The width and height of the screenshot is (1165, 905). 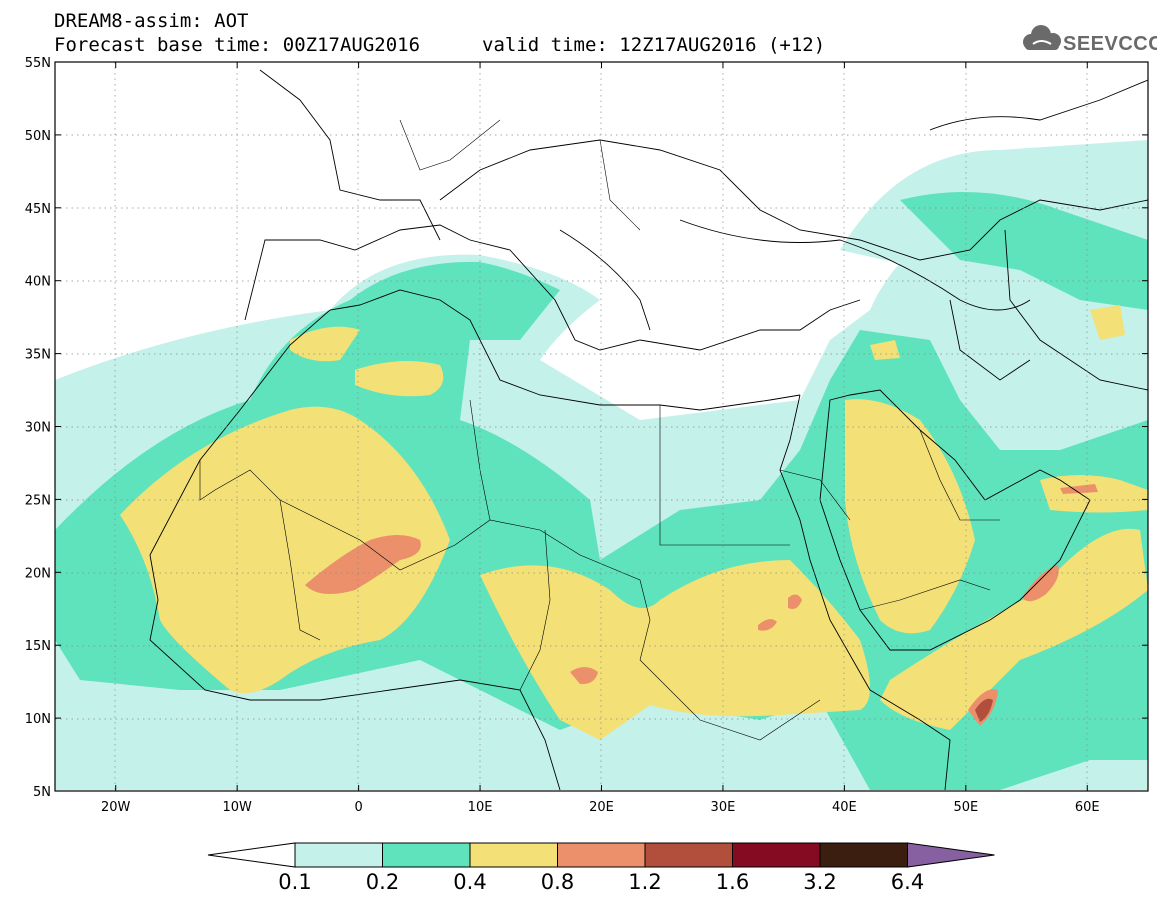 What do you see at coordinates (907, 882) in the screenshot?
I see `colorbar-label: 6.4` at bounding box center [907, 882].